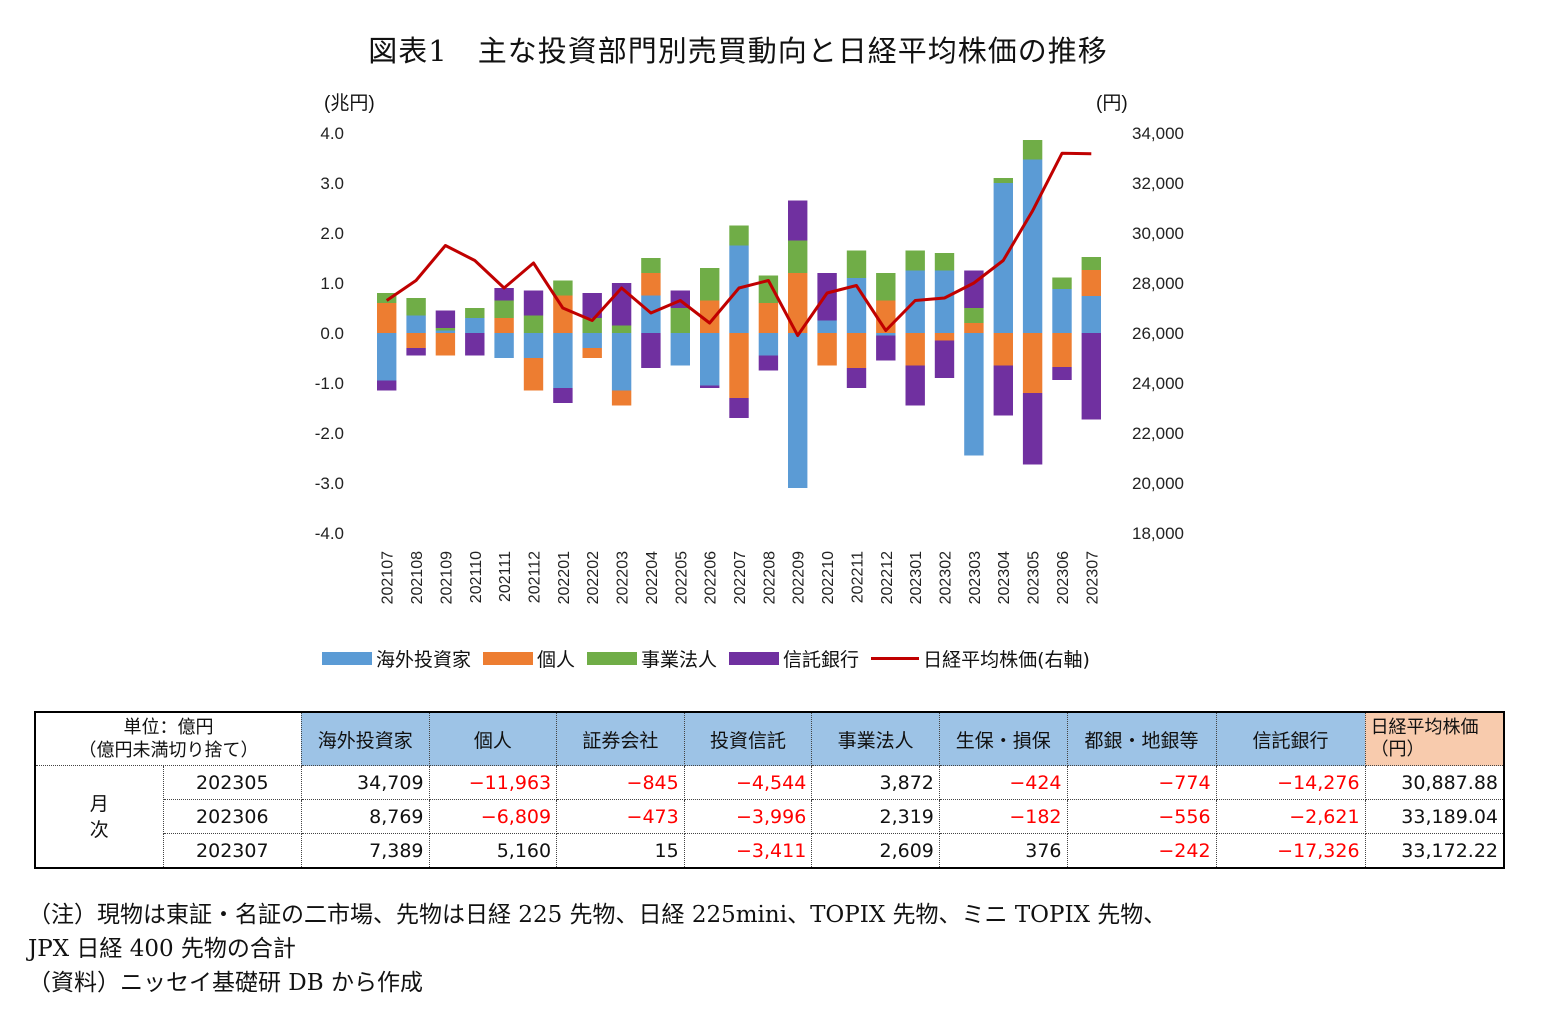  I want to click on column-header: 証券会社, so click(620, 738).